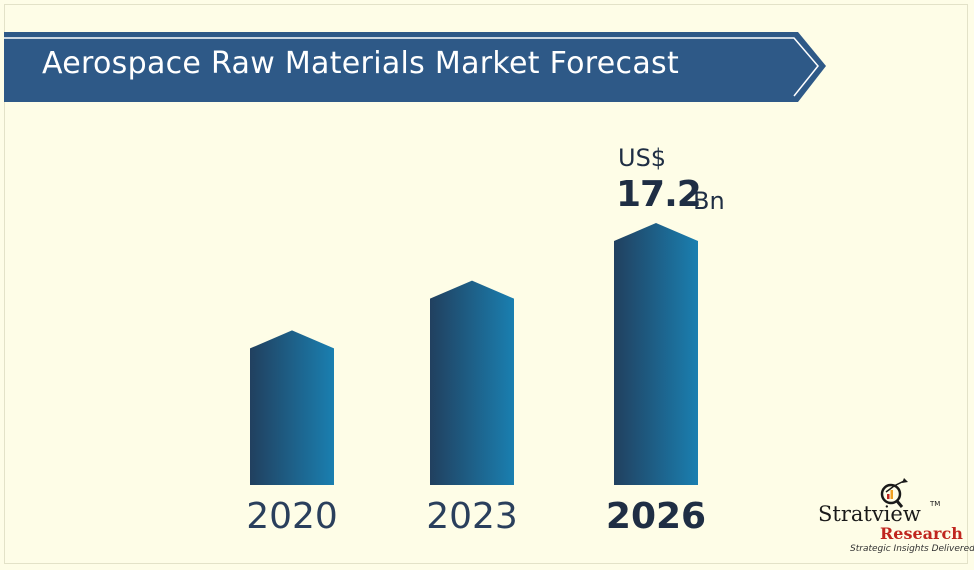 The width and height of the screenshot is (974, 570). What do you see at coordinates (656, 354) in the screenshot?
I see `bar-2026` at bounding box center [656, 354].